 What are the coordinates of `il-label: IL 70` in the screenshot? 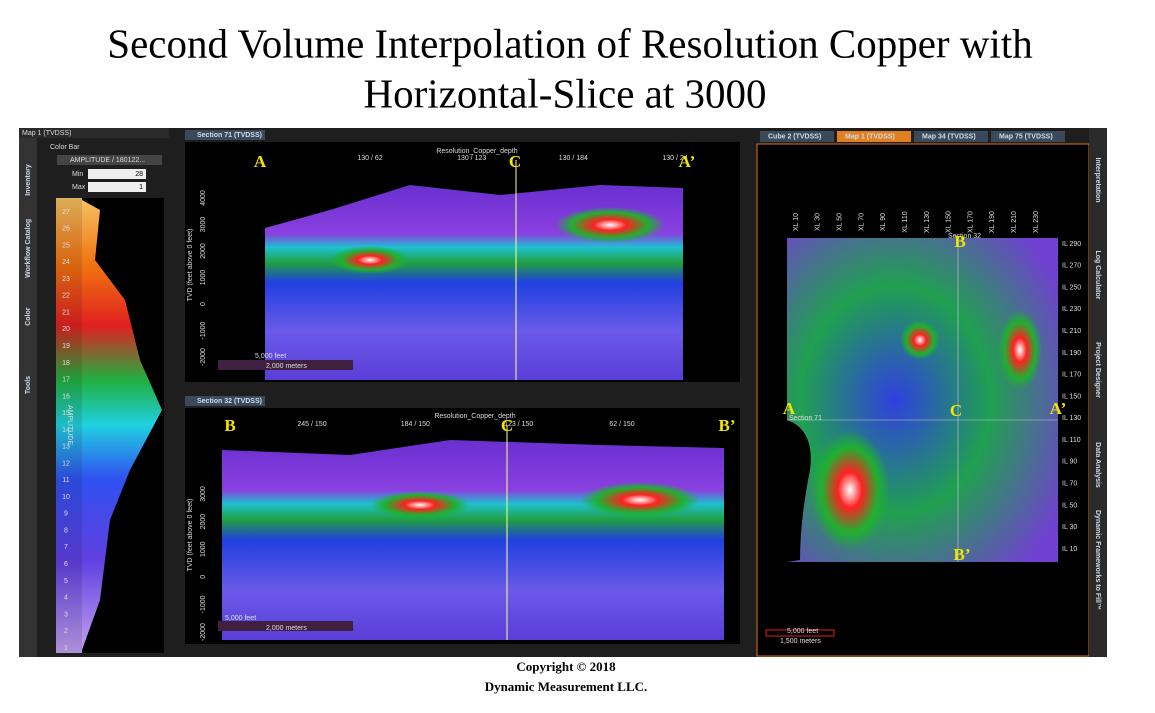 It's located at (1069, 483).